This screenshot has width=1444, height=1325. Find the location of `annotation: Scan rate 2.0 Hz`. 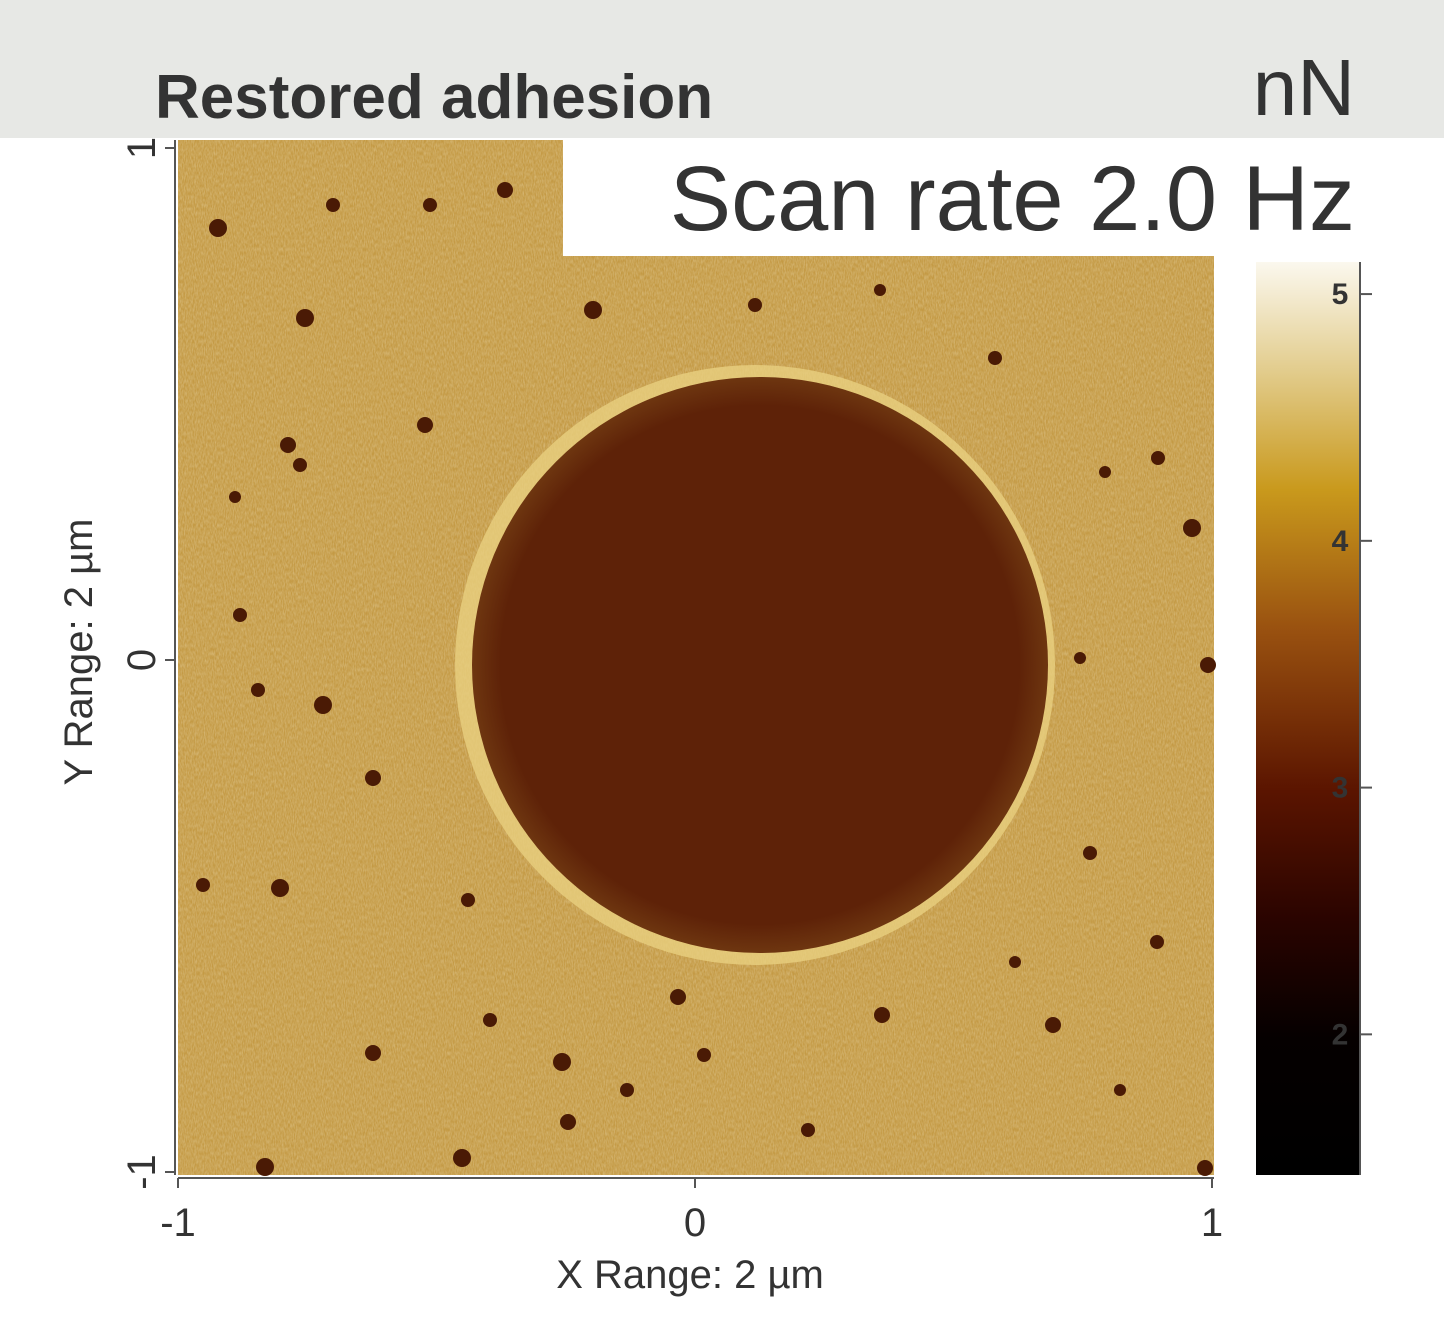

annotation: Scan rate 2.0 Hz is located at coordinates (1012, 199).